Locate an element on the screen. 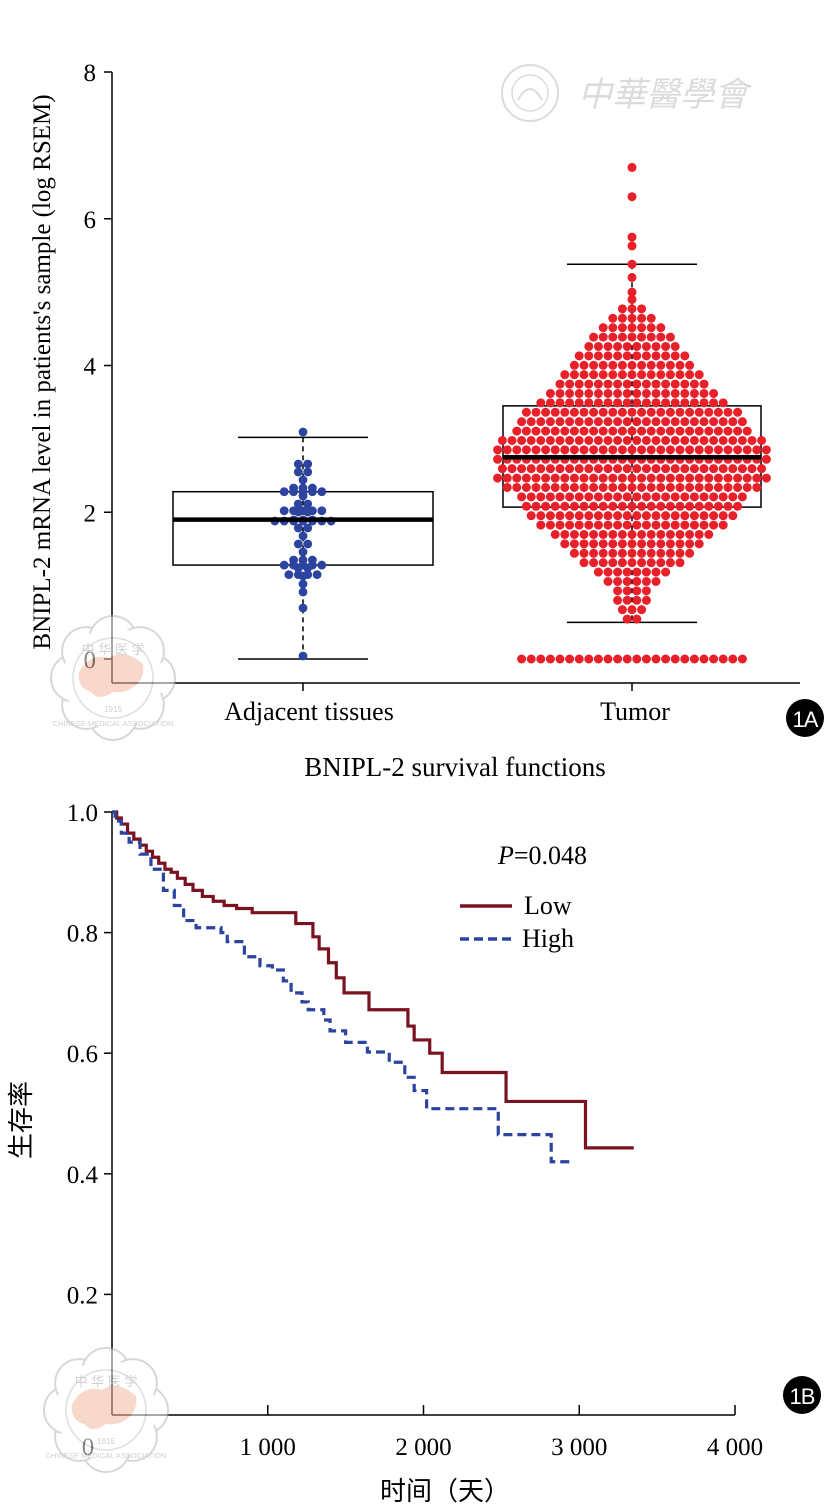  y-tick-label-b: 0.8 is located at coordinates (82, 934).